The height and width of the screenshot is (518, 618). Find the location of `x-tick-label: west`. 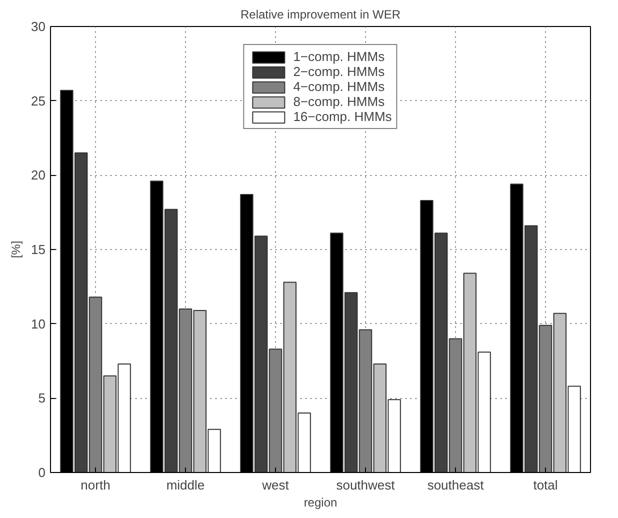

x-tick-label: west is located at coordinates (275, 485).